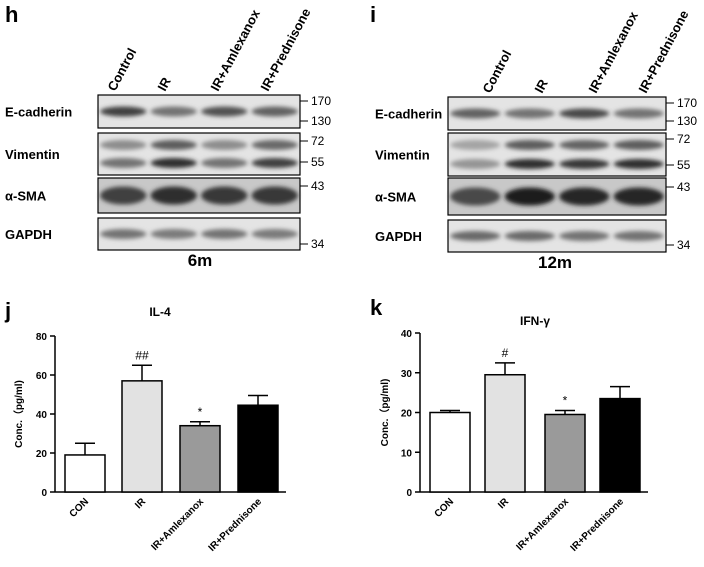  I want to click on panel-label: k, so click(376, 307).